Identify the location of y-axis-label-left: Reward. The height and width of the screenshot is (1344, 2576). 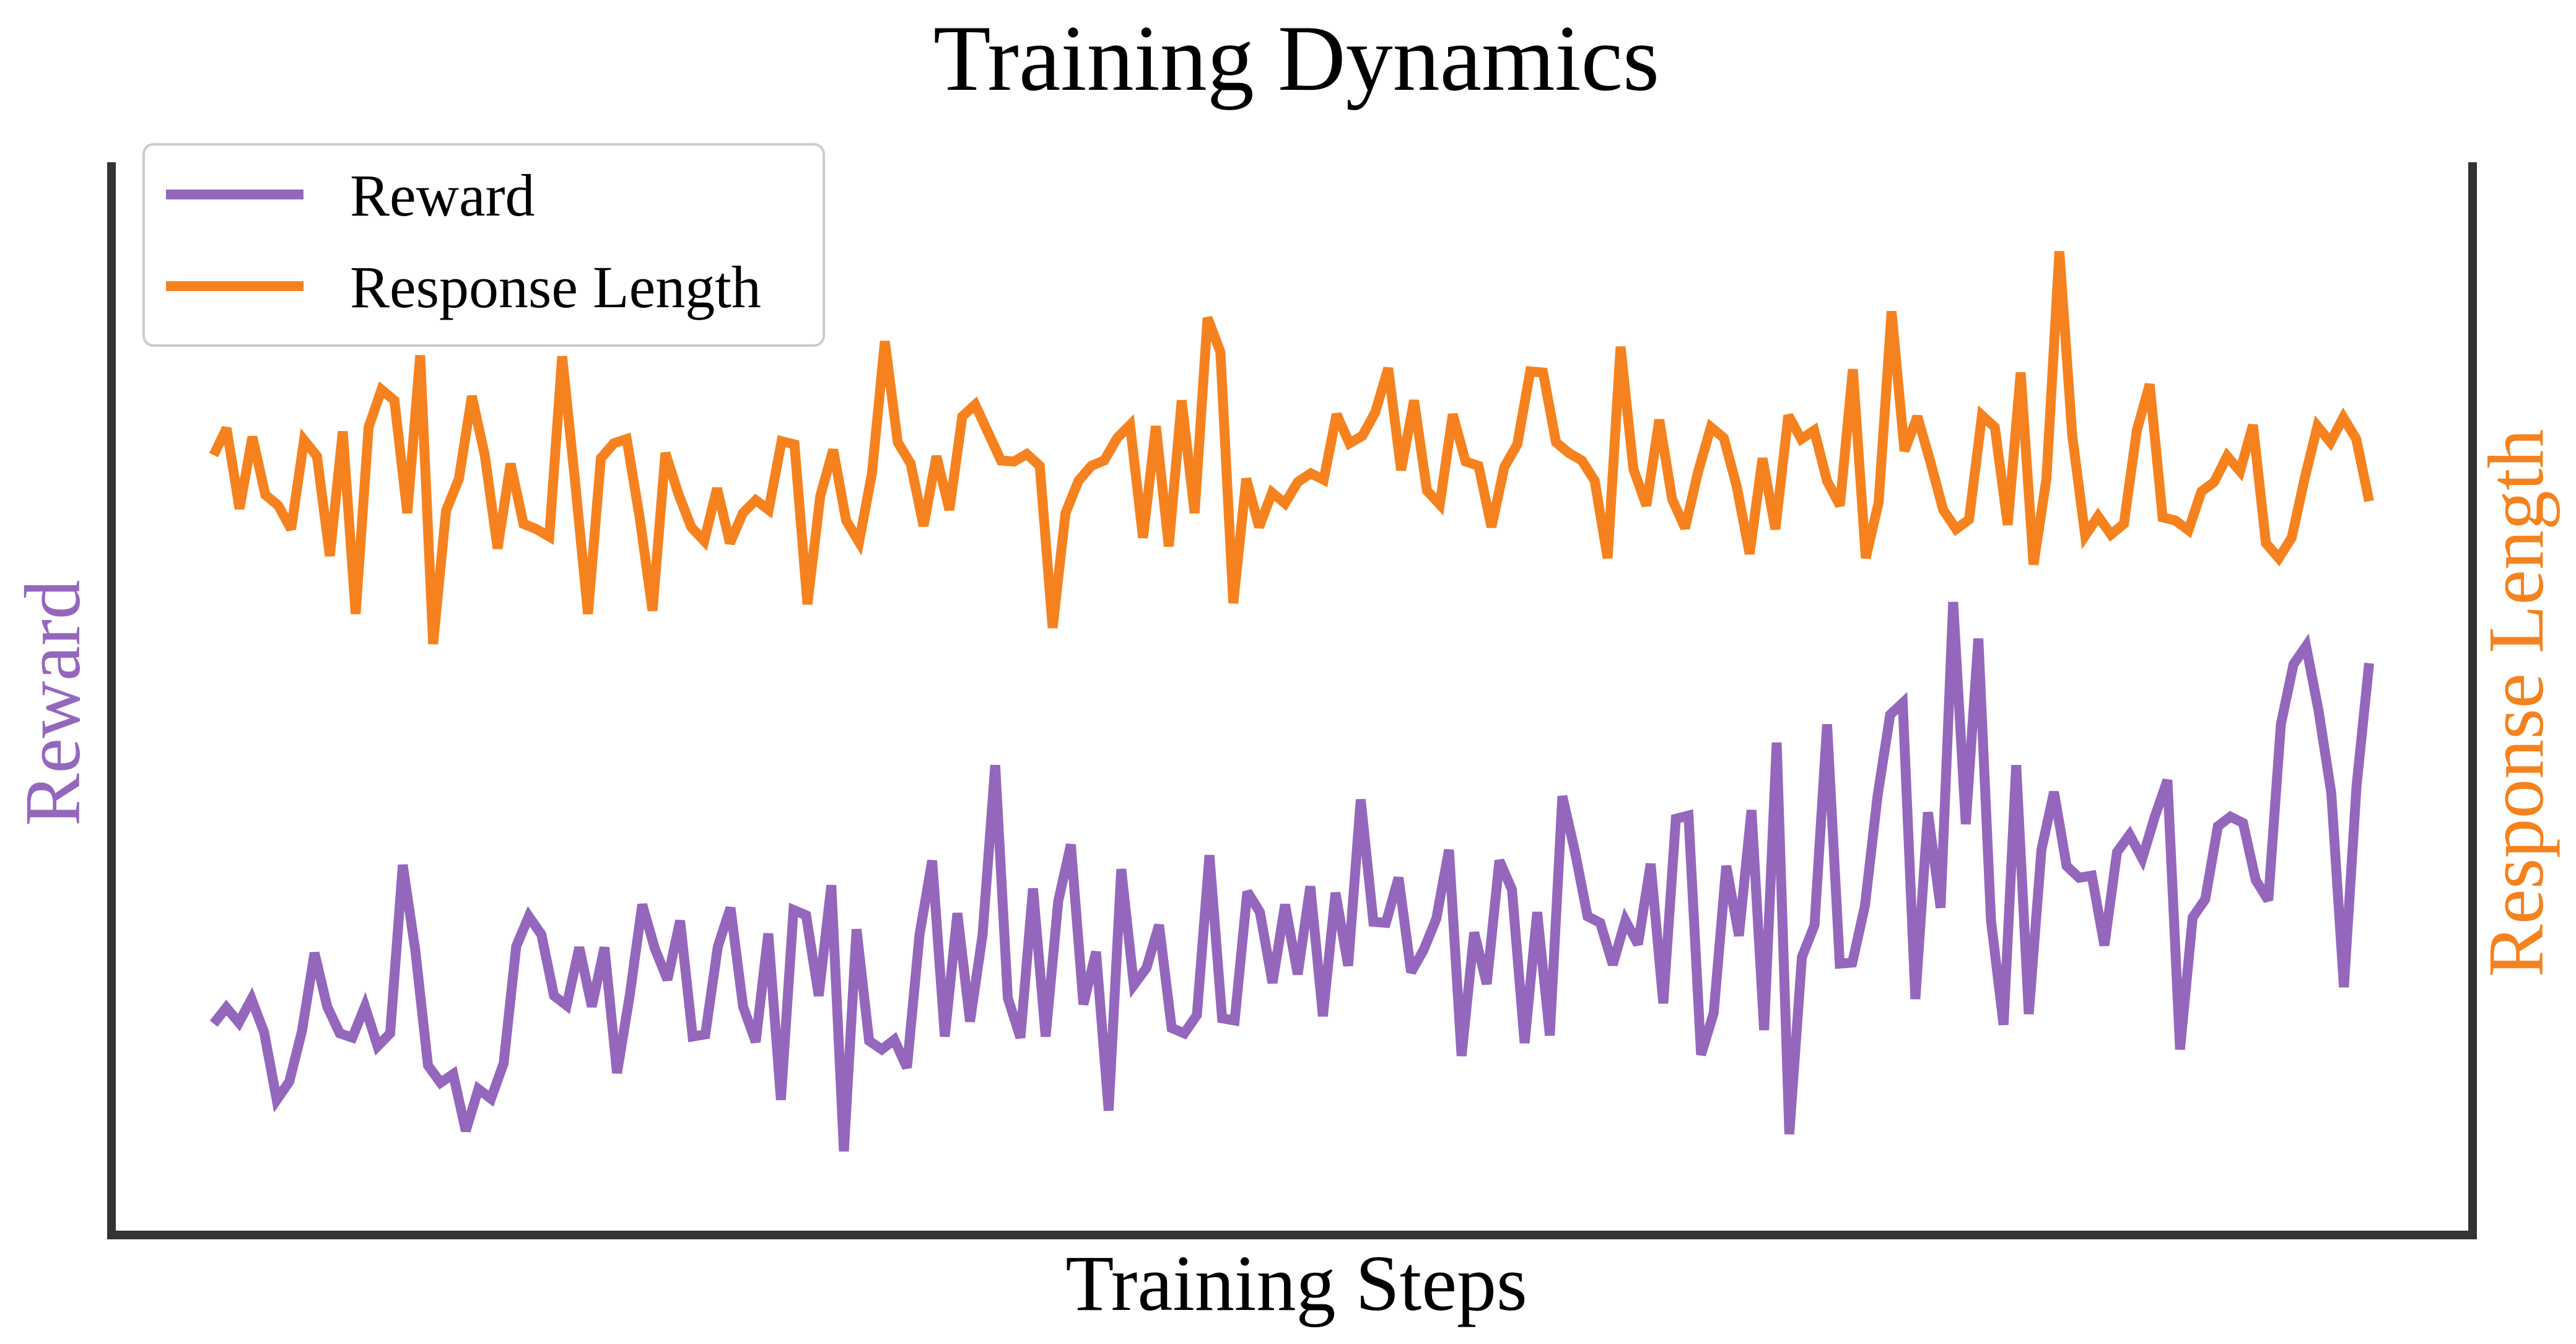
(53, 703).